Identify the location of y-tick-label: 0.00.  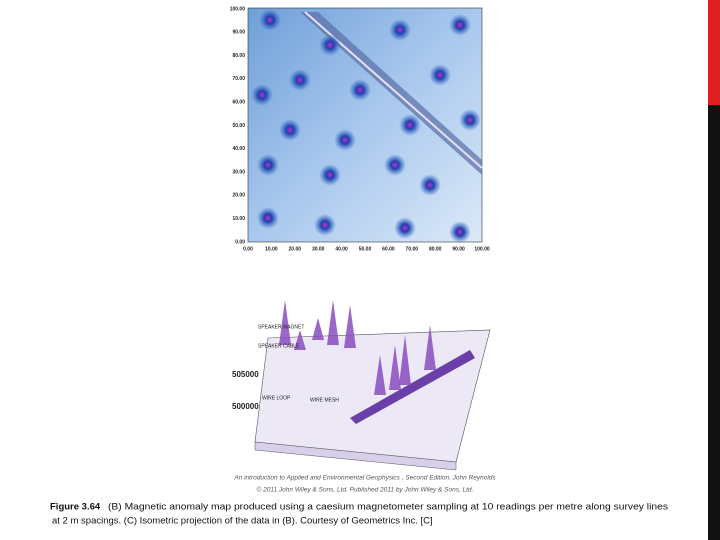
(240, 242).